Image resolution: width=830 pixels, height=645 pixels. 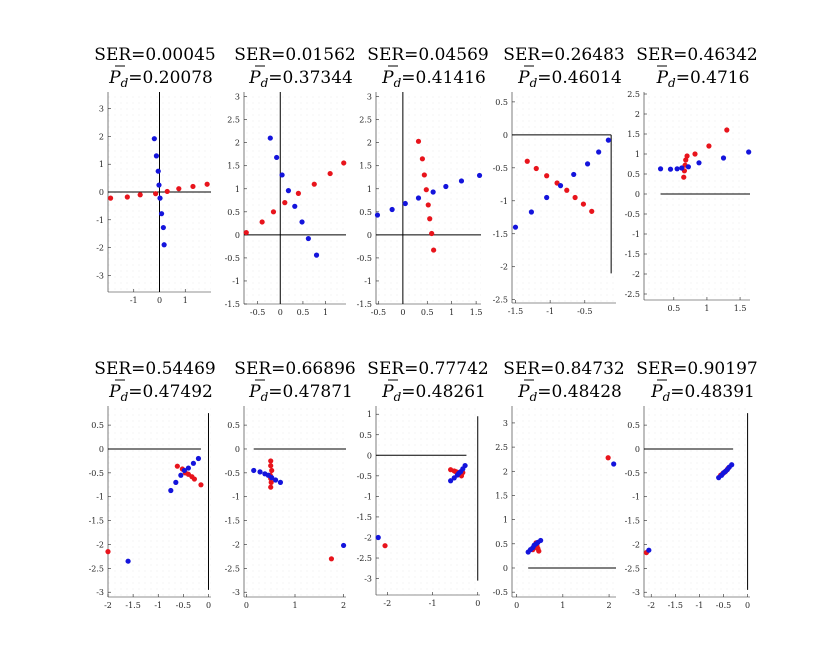 I want to click on subplot-title-pd: Pd=0.46014, so click(x=569, y=79).